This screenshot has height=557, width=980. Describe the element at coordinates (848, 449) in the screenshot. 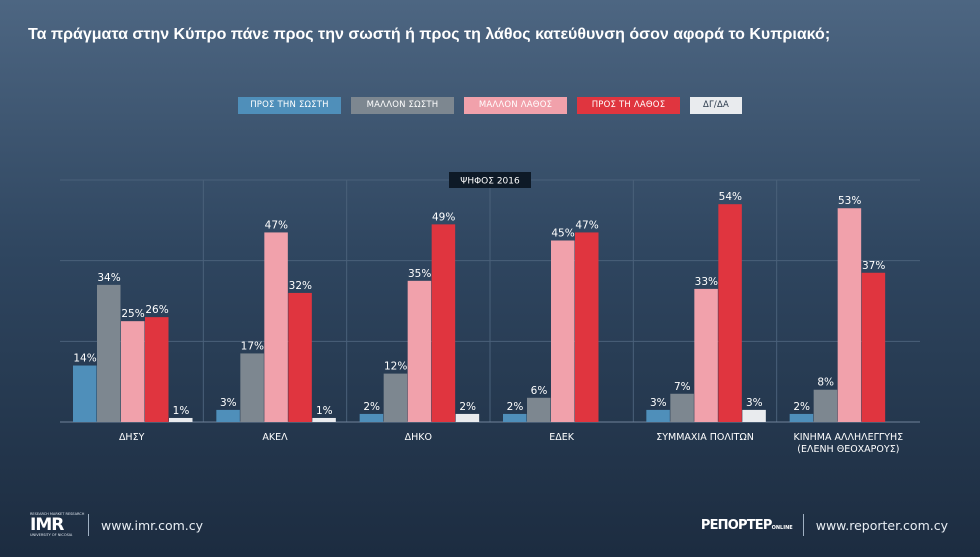

I see `category-label: (ΕΛΕΝΗ ΘΕΟΧΑΡΟΥΣ)` at that location.